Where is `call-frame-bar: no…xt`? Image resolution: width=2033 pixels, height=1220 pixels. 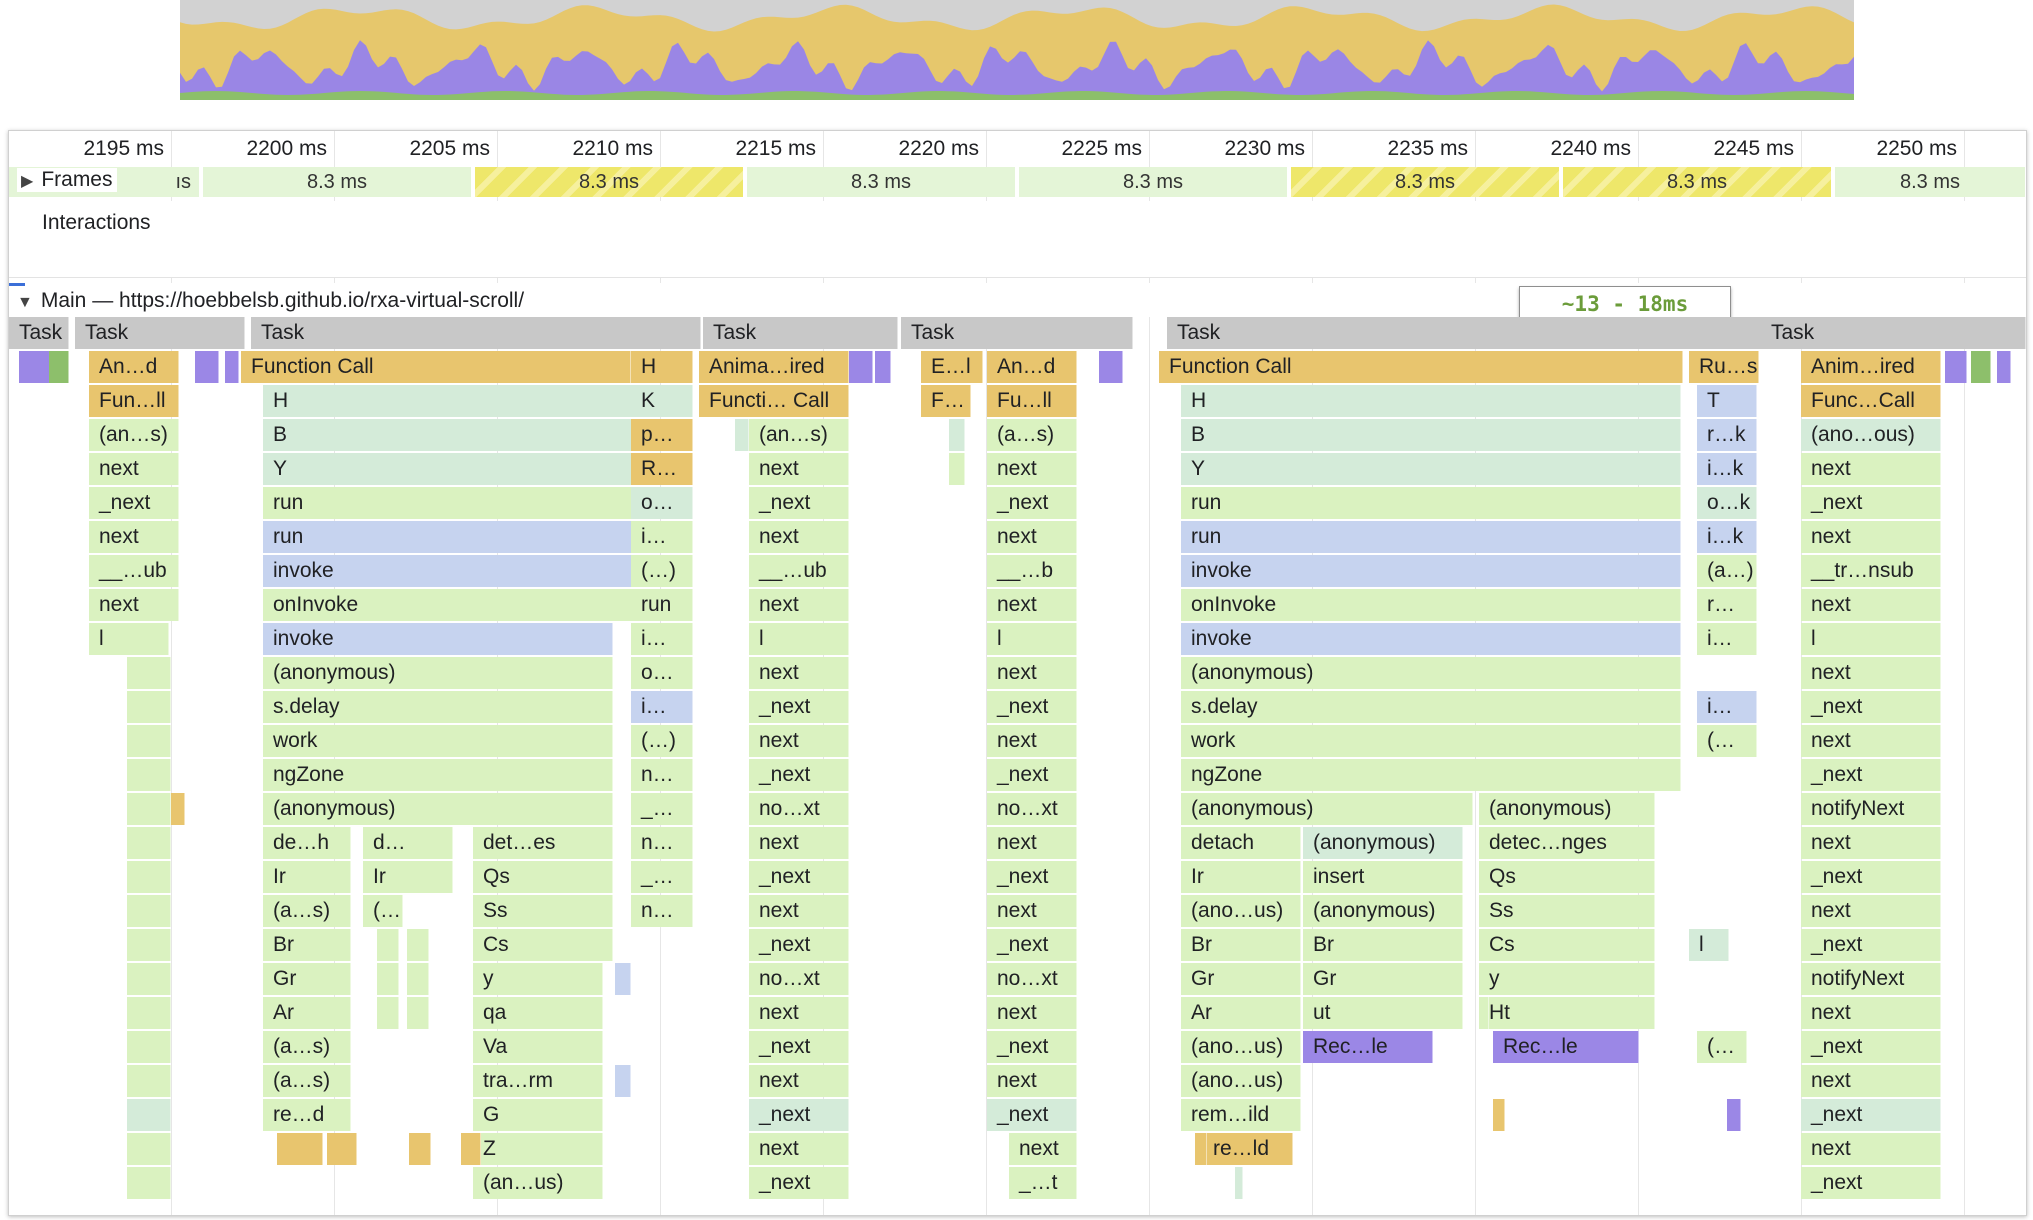
call-frame-bar: no…xt is located at coordinates (1032, 809).